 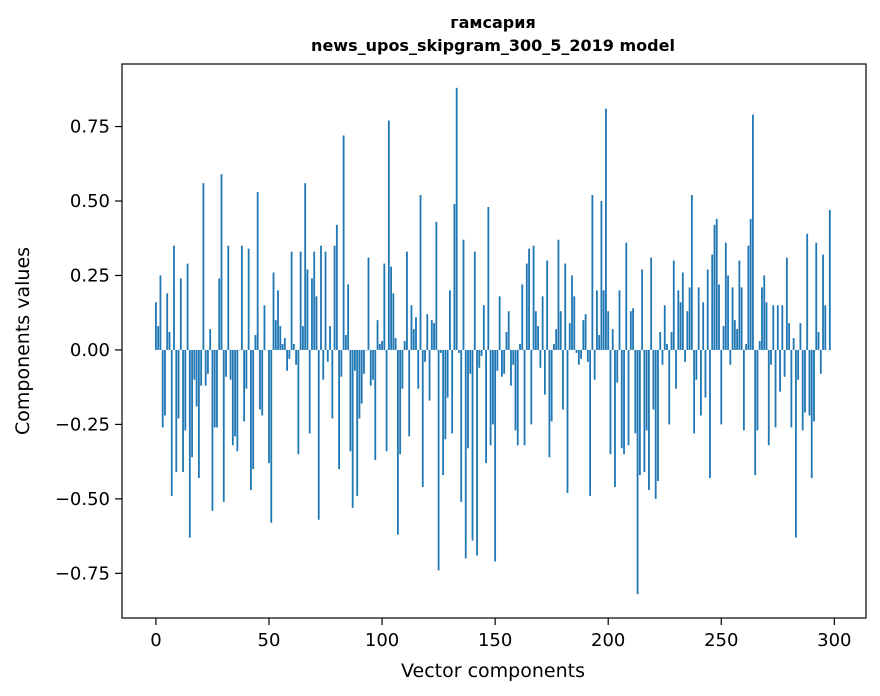 What do you see at coordinates (492, 22) in the screenshot?
I see `chart-title: гамсария` at bounding box center [492, 22].